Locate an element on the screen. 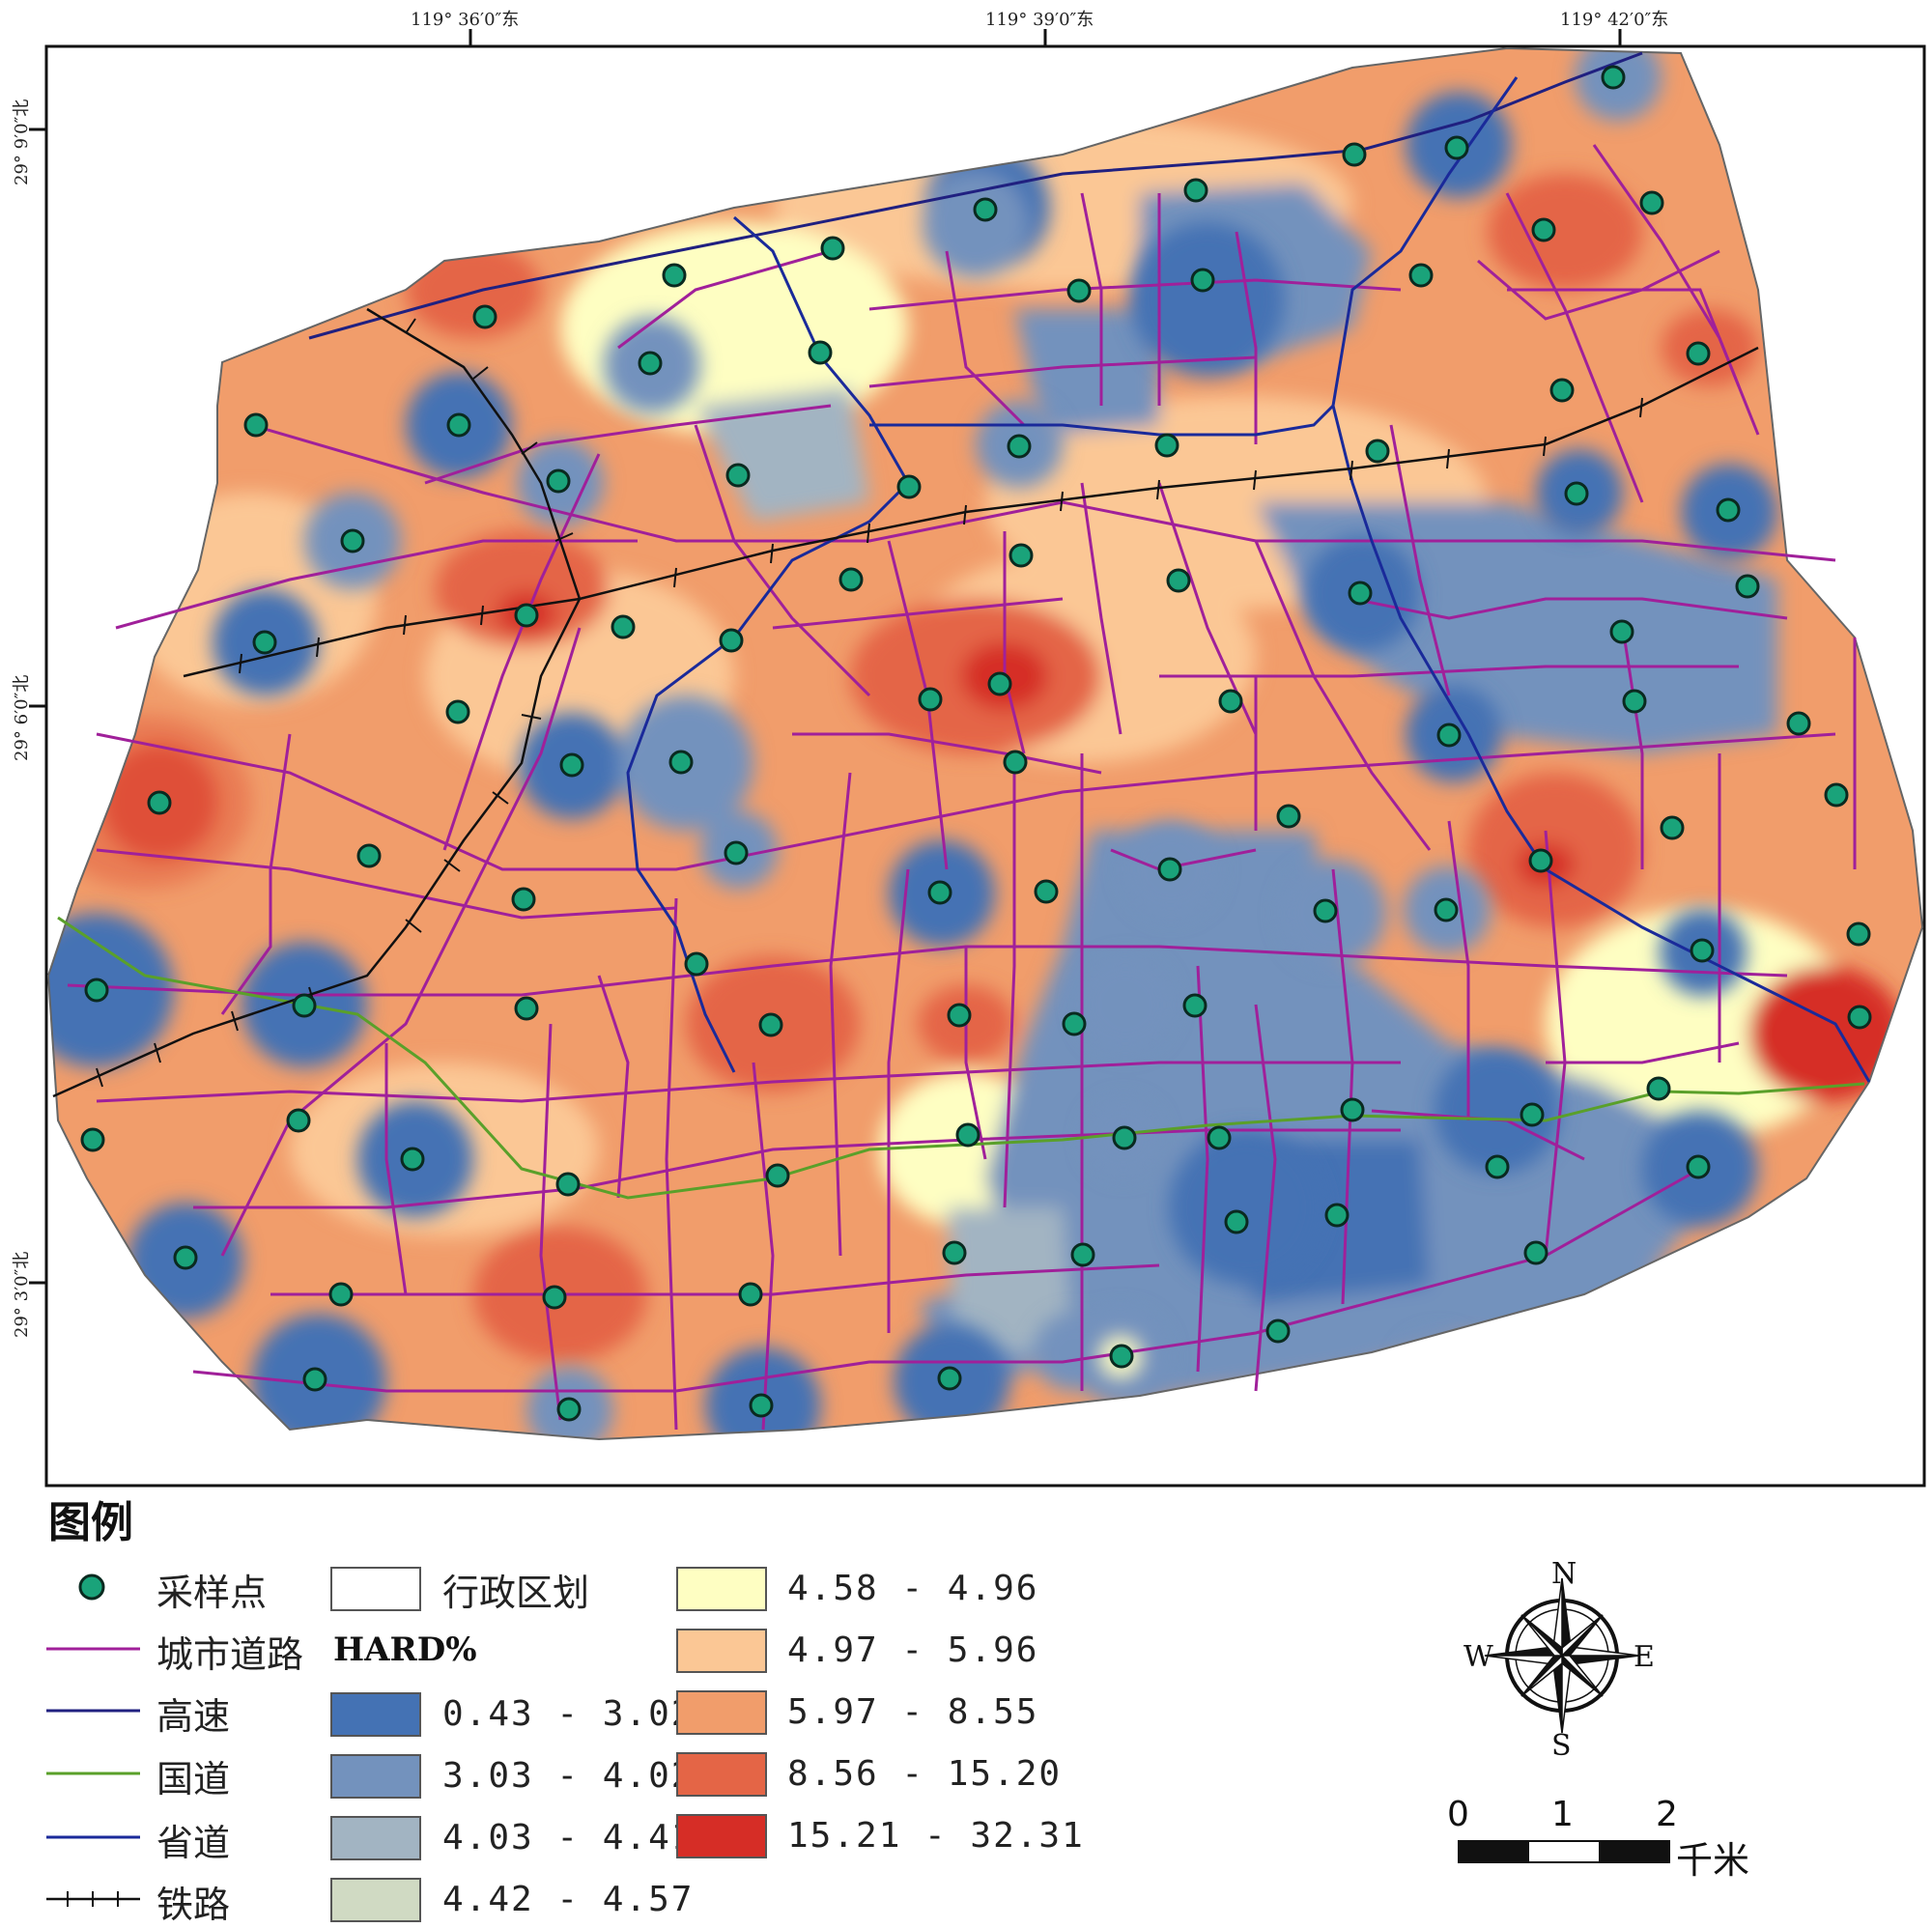  scale-label-0: 0 is located at coordinates (1458, 1814).